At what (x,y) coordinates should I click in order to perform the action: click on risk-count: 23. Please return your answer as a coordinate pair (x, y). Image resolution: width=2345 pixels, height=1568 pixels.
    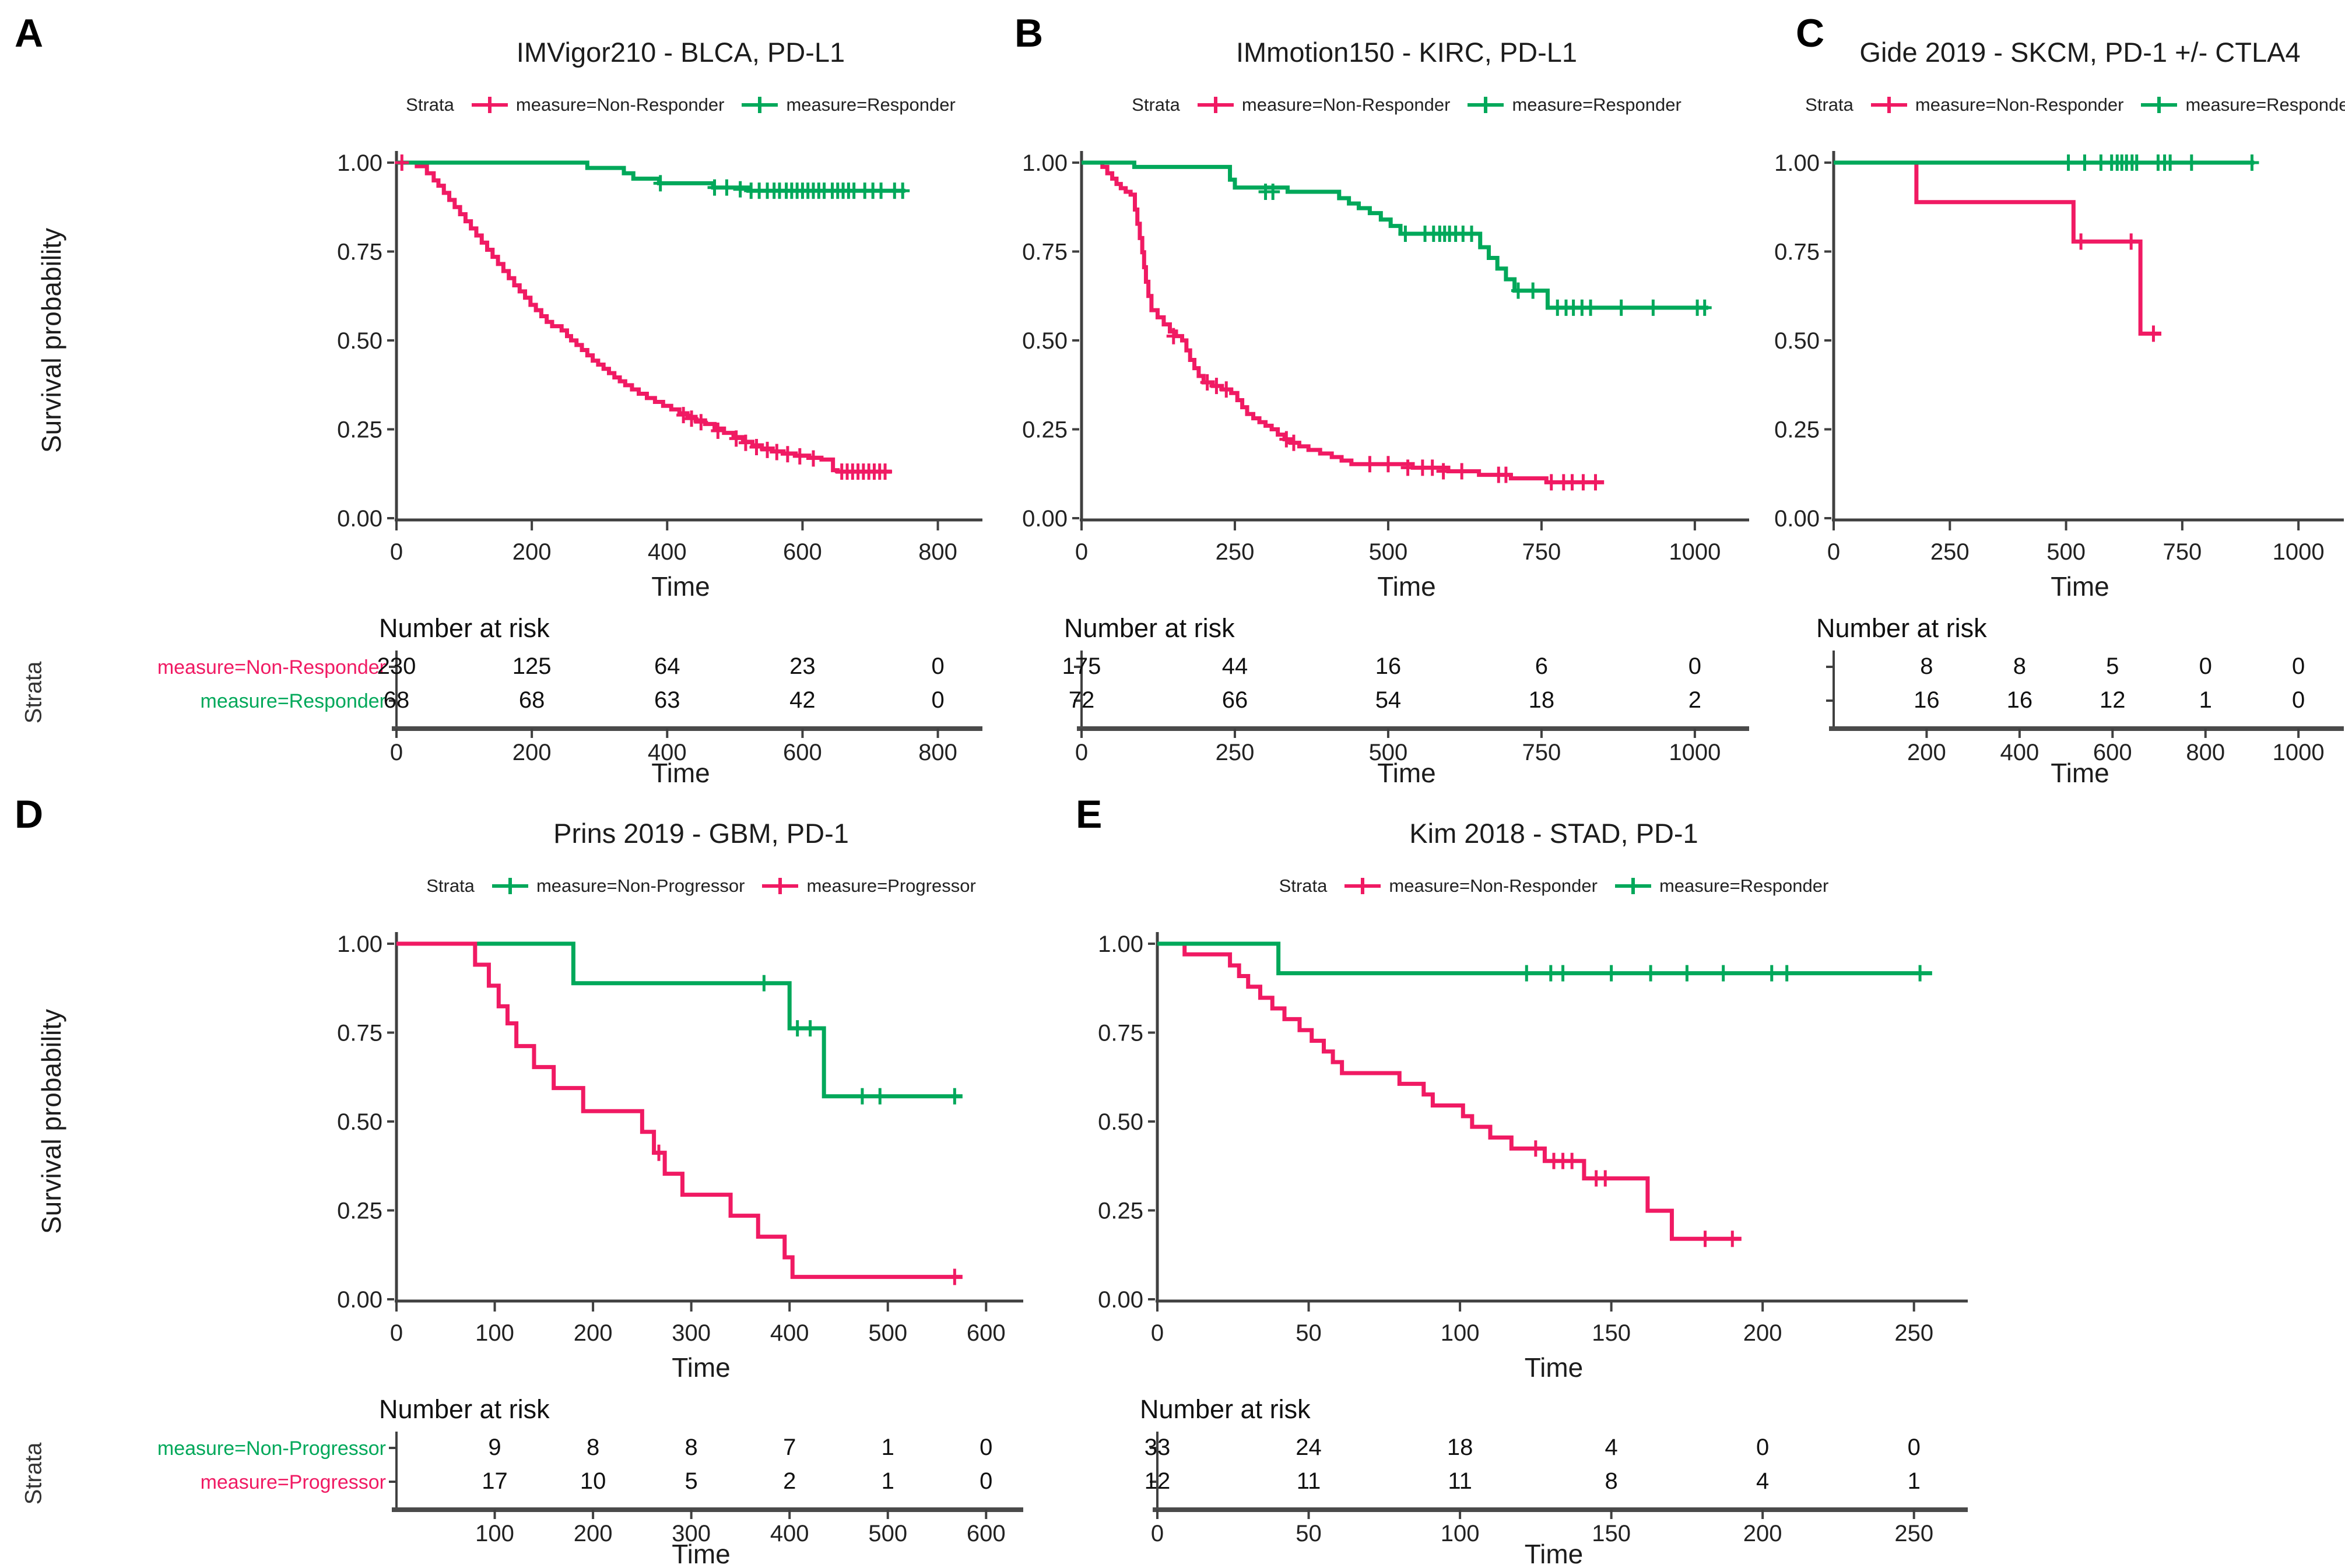
    Looking at the image, I should click on (803, 666).